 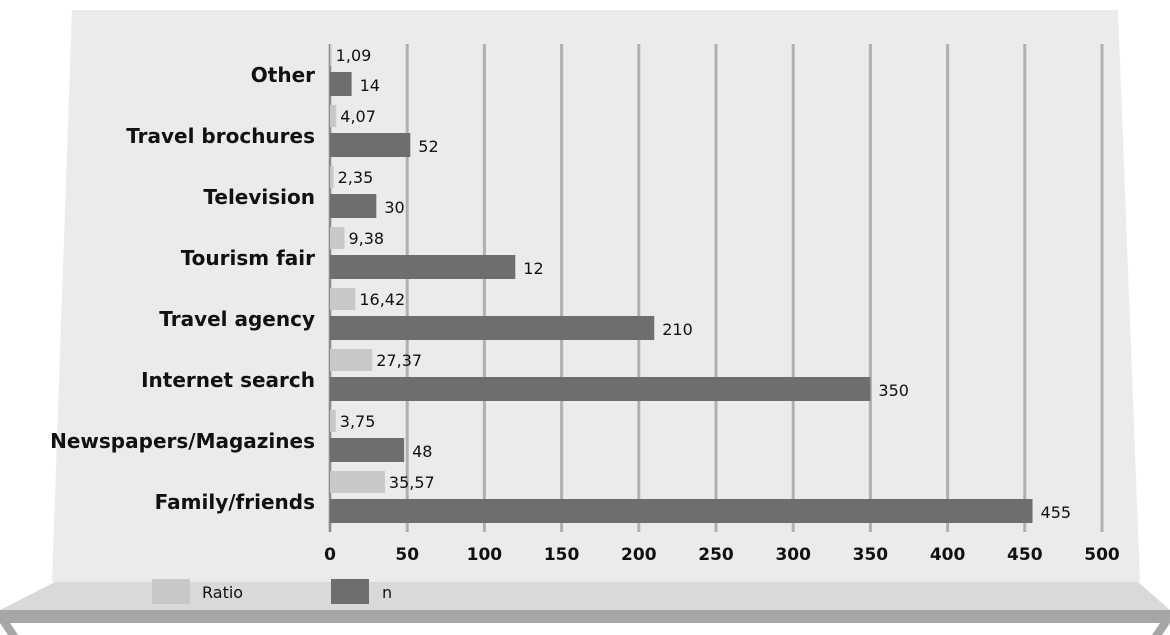 What do you see at coordinates (354, 55) in the screenshot?
I see `data-label-ratio: 1,09` at bounding box center [354, 55].